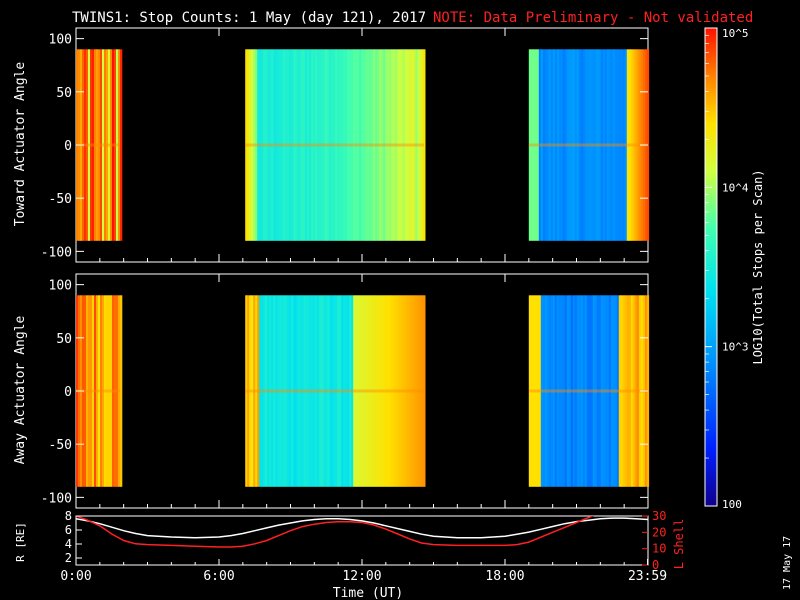  Describe the element at coordinates (60, 199) in the screenshot. I see `toward-ytick-label: -50` at that location.